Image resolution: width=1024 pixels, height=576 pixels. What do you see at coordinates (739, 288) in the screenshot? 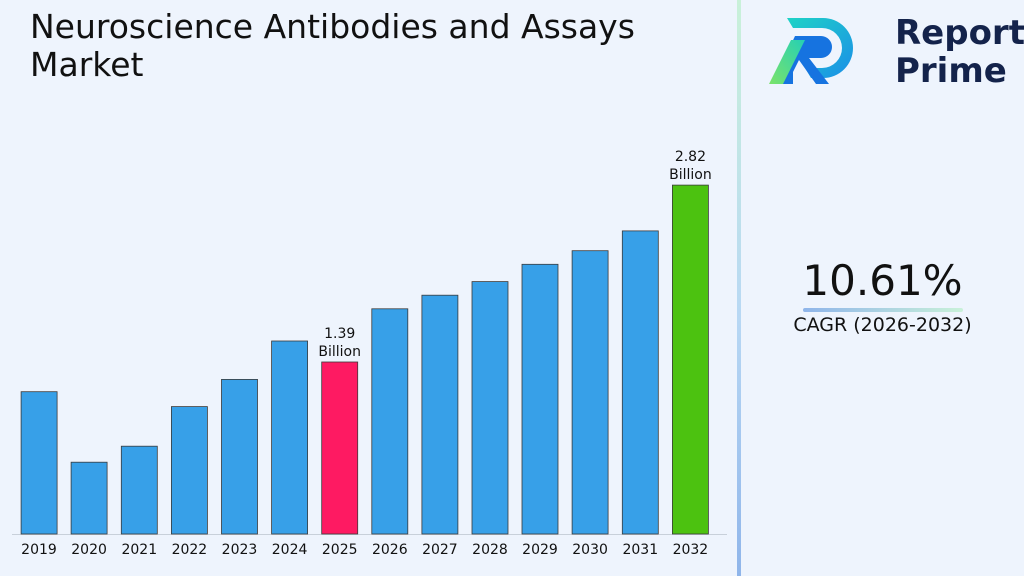
I see `panel-divider` at bounding box center [739, 288].